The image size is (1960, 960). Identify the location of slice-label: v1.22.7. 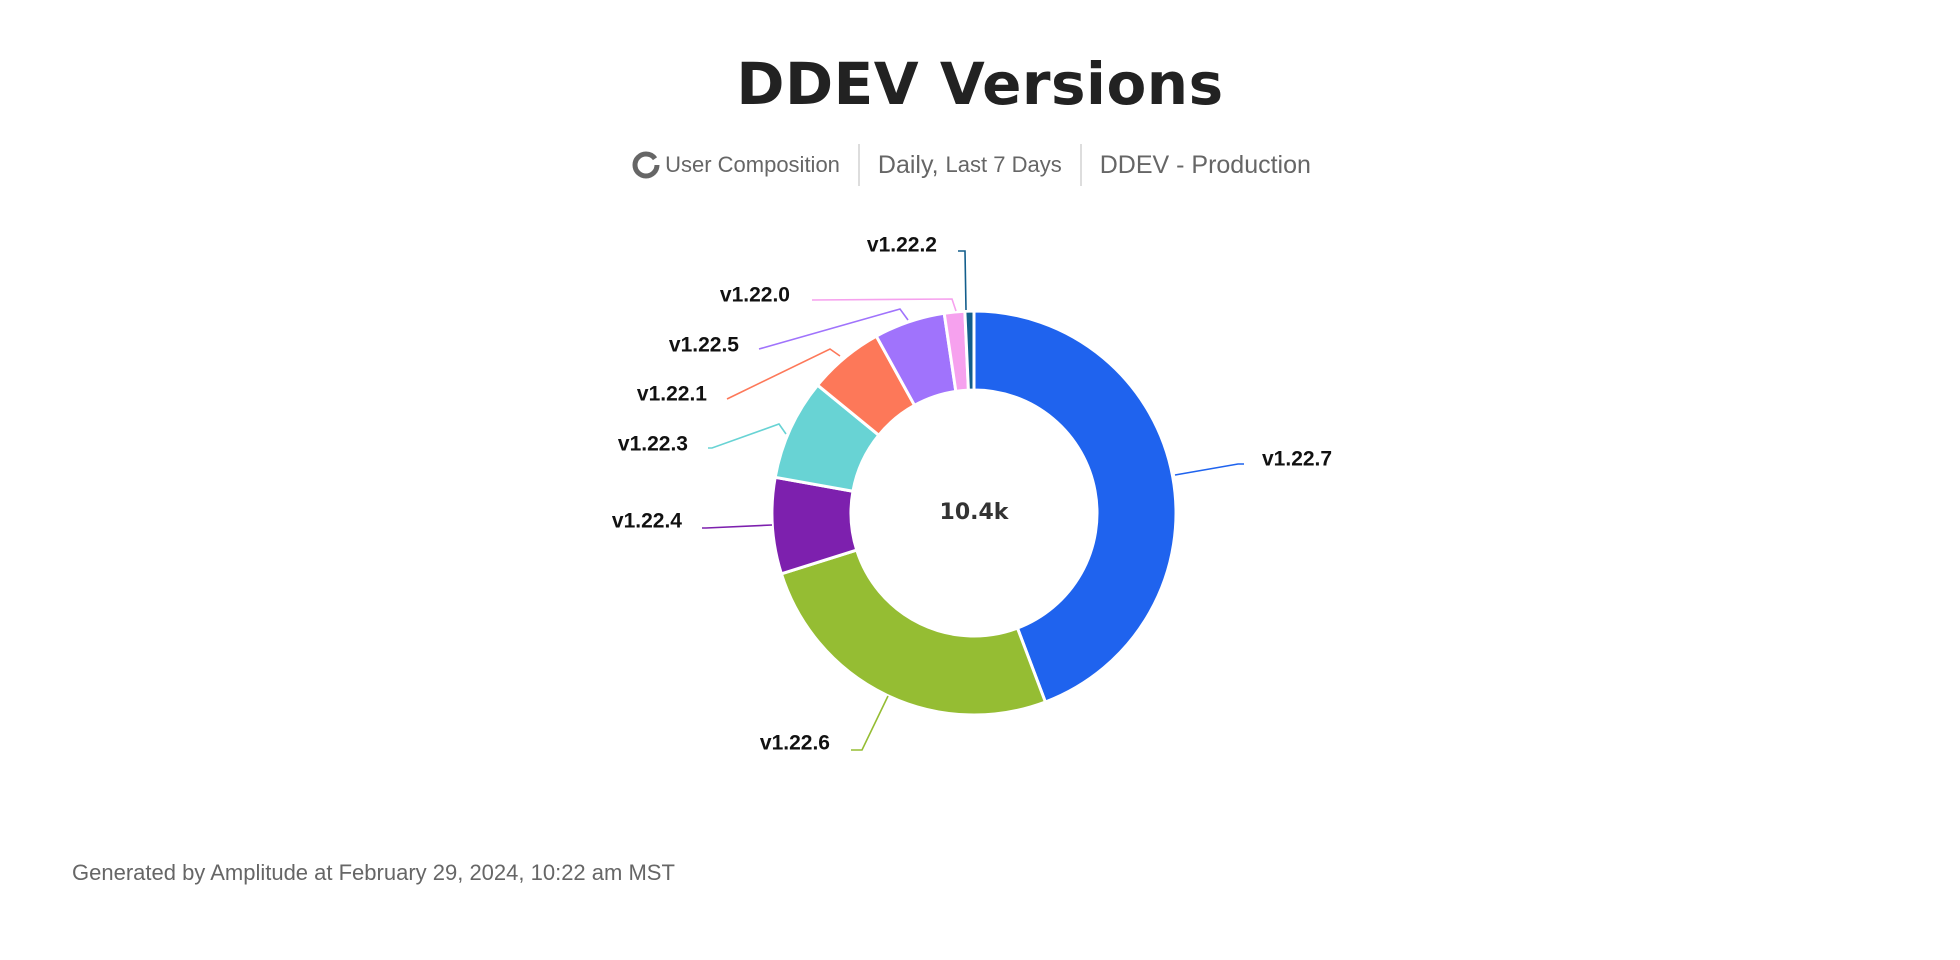
(1297, 459).